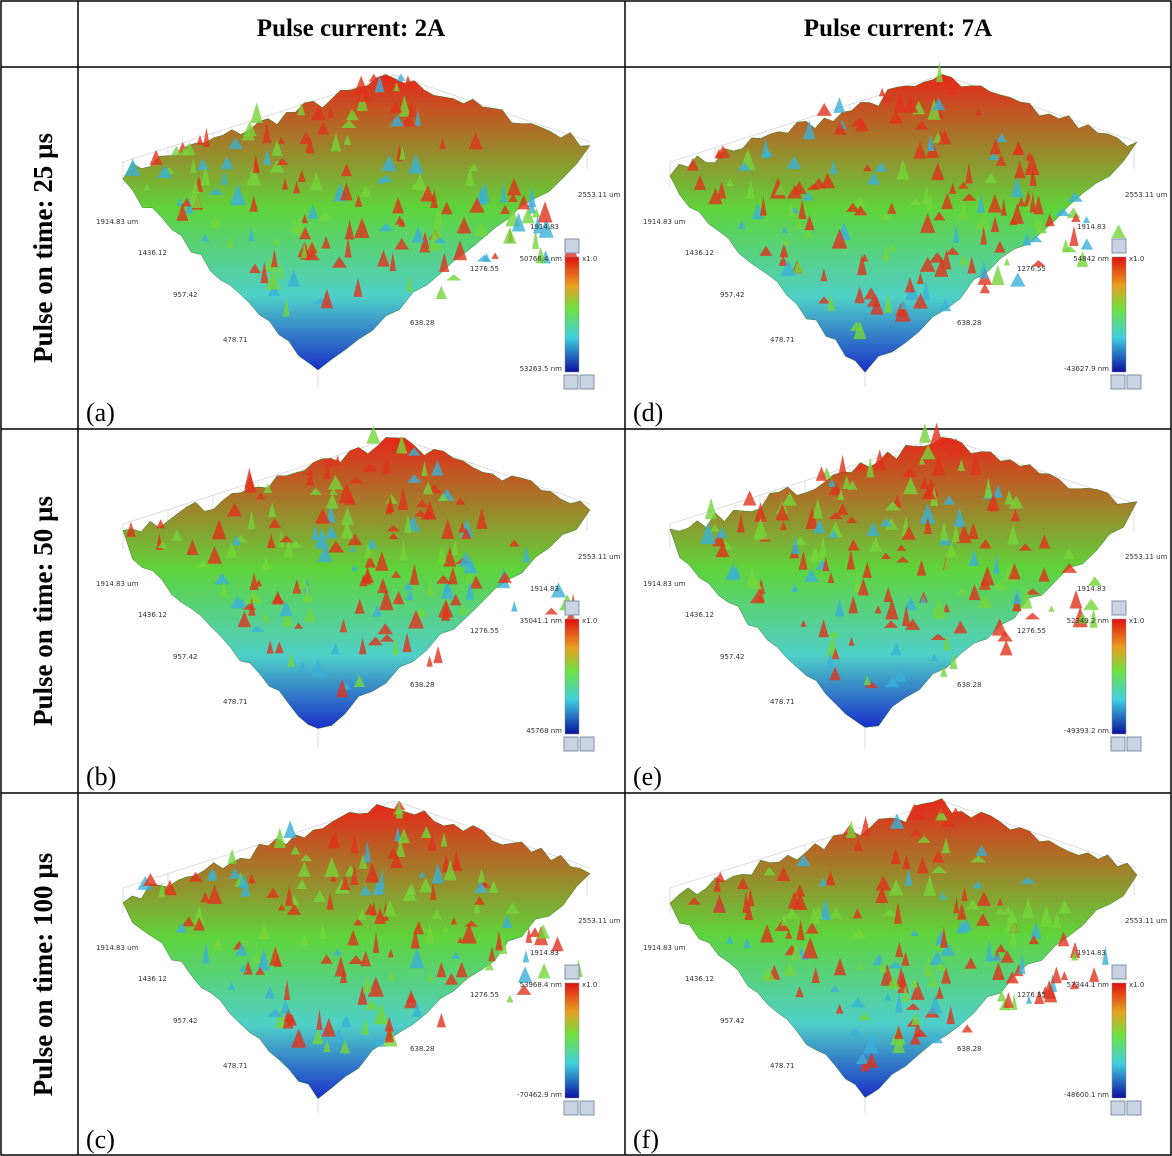  I want to click on colorbar-min: -43627.9 nm, so click(1086, 369).